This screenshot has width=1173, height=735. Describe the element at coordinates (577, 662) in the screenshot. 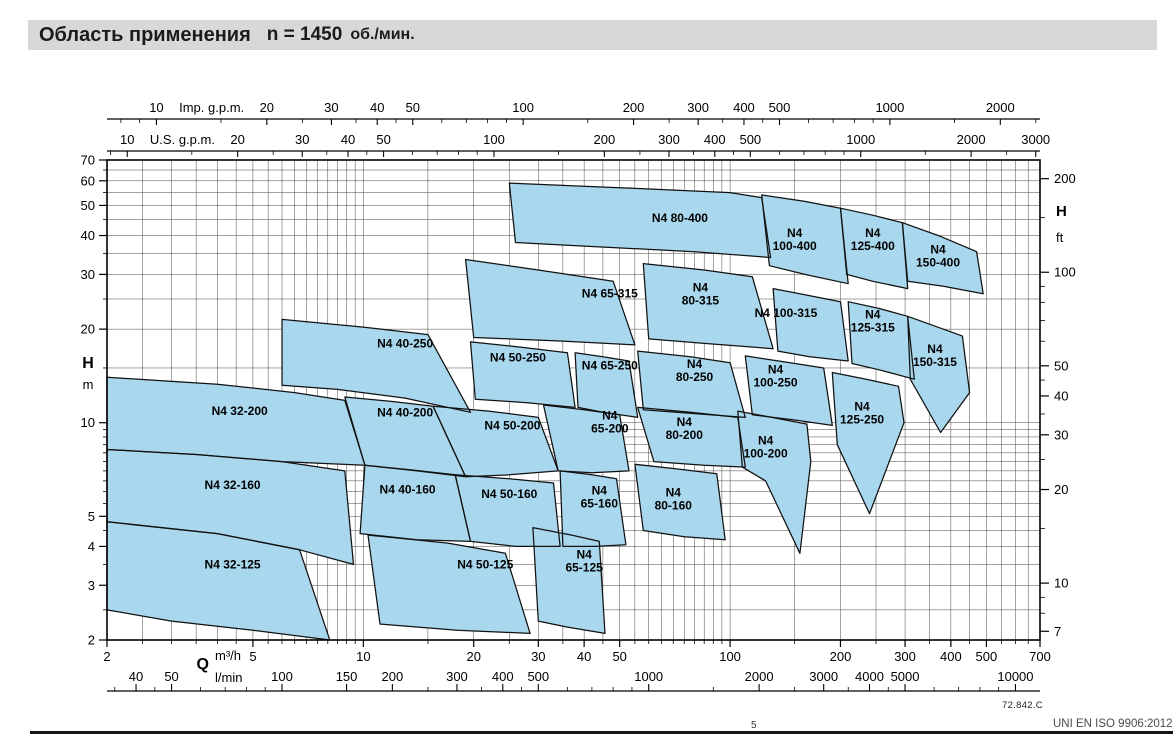

I see `axis-q-m3h: 2 5 10 20 30 40 50 100 200 300 400 500 700 Qm³/h l/min` at that location.